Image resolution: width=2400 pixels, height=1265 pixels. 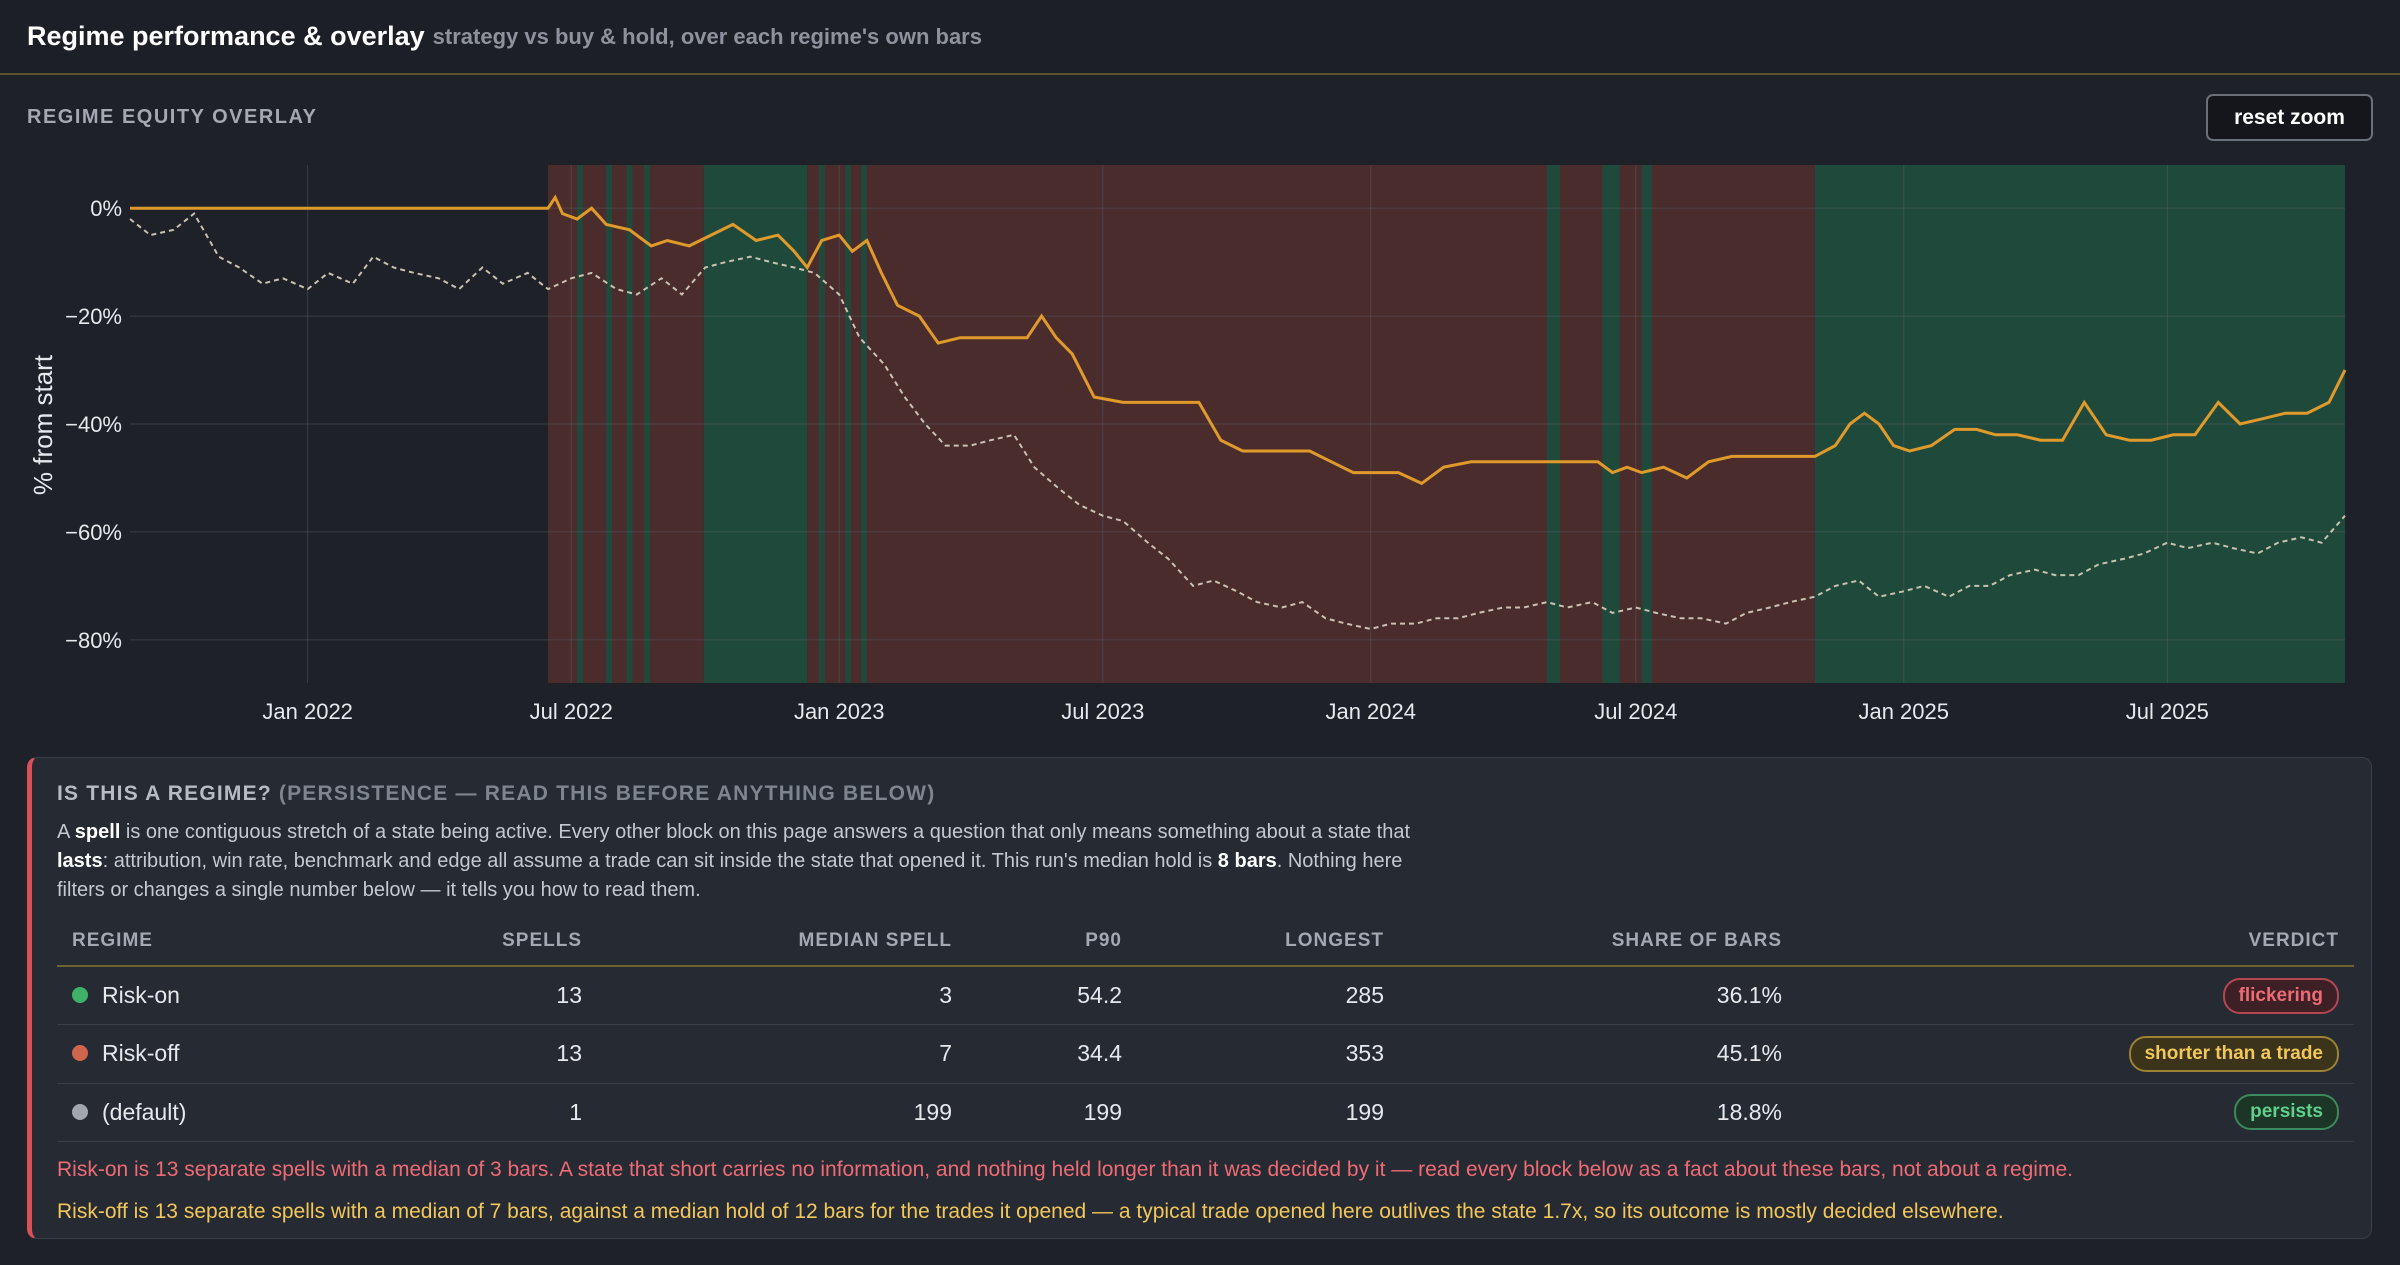 I want to click on table-row: (default) 1 199 199 199 18.8% persists, so click(x=1205, y=1112).